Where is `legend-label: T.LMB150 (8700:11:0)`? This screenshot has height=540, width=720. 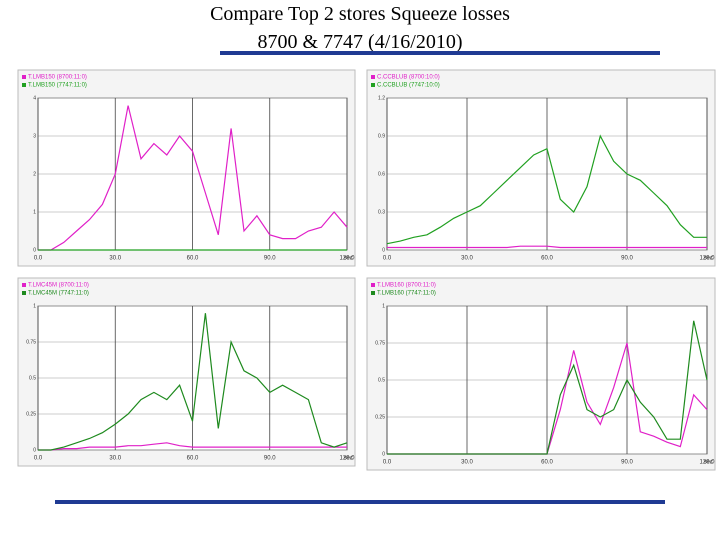 legend-label: T.LMB150 (8700:11:0) is located at coordinates (57, 78).